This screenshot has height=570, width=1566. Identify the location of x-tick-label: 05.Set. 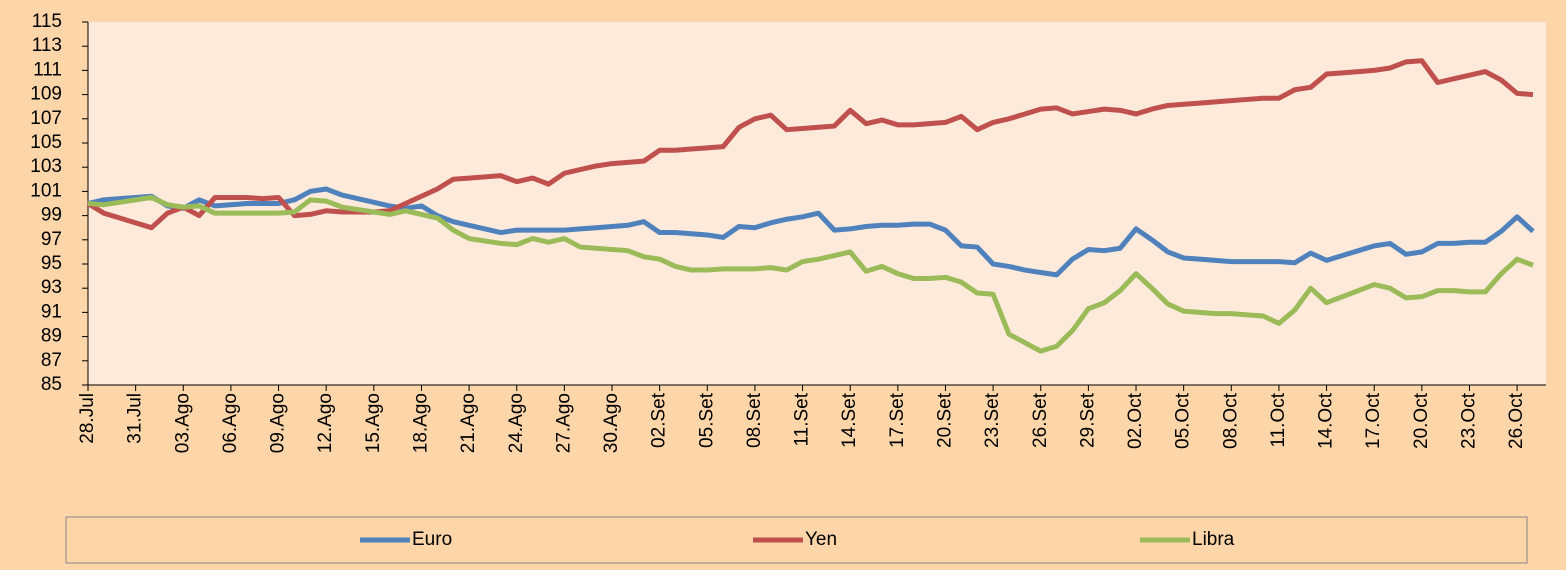
(706, 420).